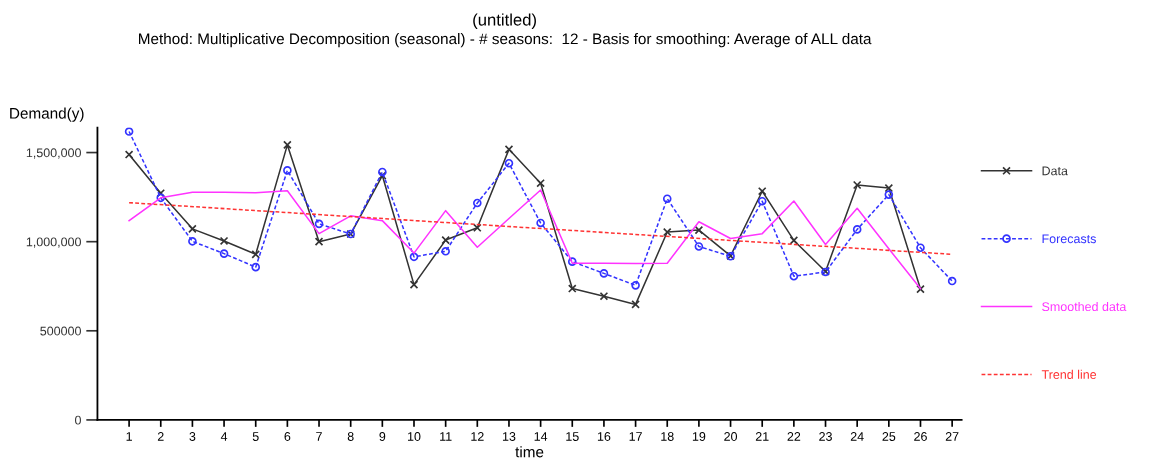 This screenshot has height=464, width=1160. Describe the element at coordinates (60, 331) in the screenshot. I see `y-tick-label: 500000` at that location.